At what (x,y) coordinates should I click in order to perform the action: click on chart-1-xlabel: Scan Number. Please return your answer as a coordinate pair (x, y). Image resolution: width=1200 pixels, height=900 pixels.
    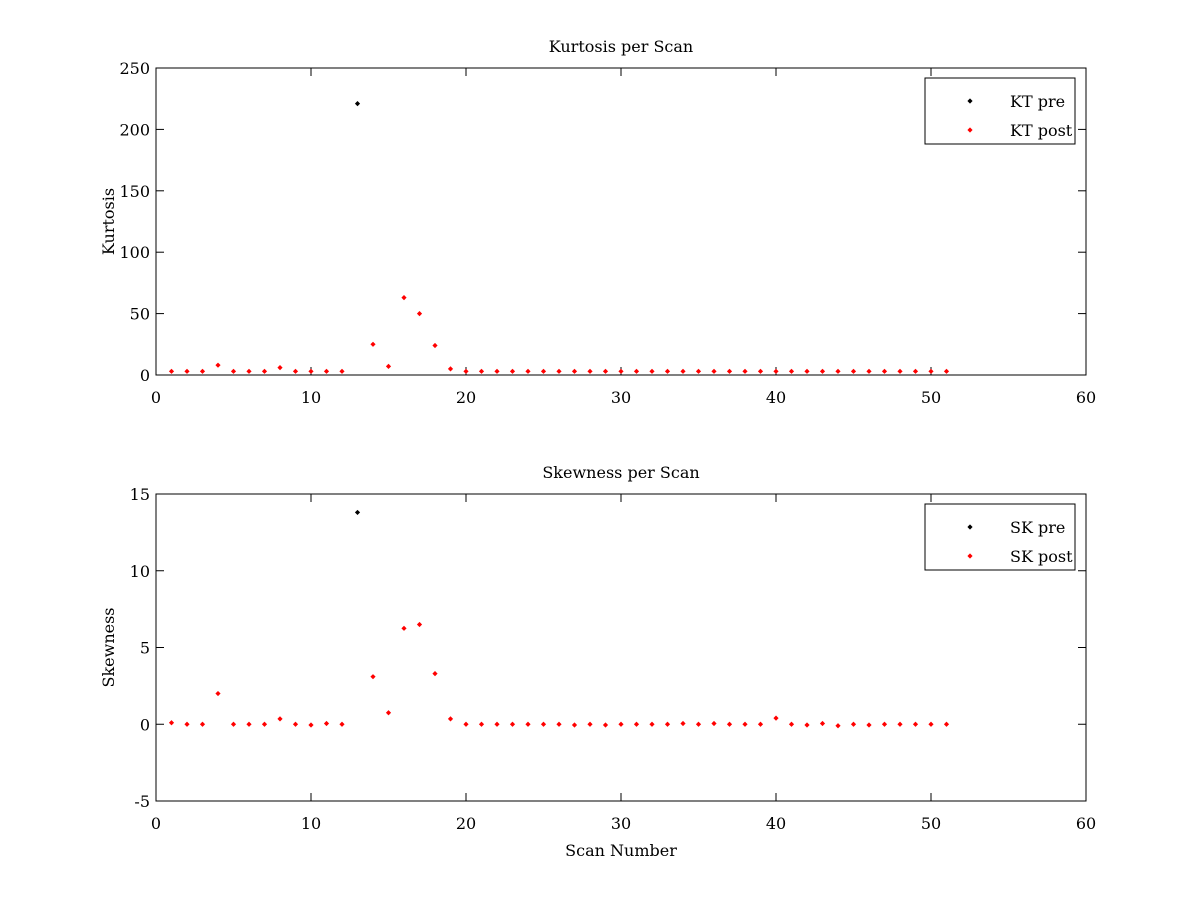
    Looking at the image, I should click on (621, 850).